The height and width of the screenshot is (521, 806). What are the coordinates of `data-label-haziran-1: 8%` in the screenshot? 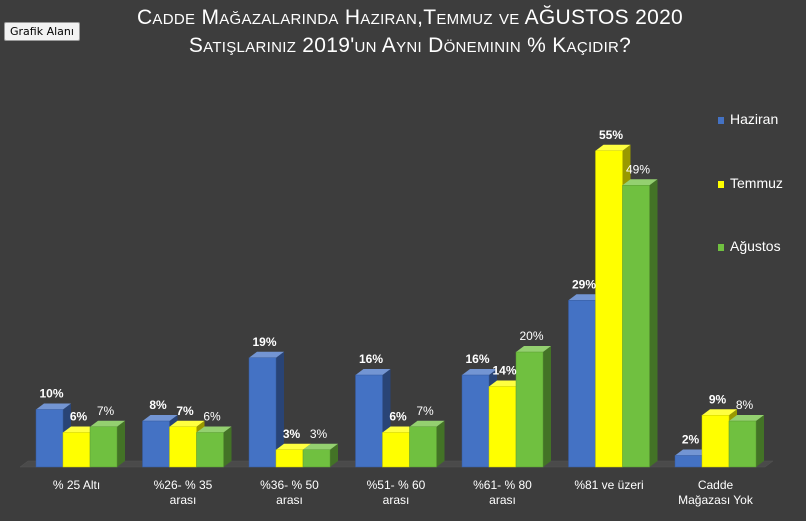 It's located at (158, 405).